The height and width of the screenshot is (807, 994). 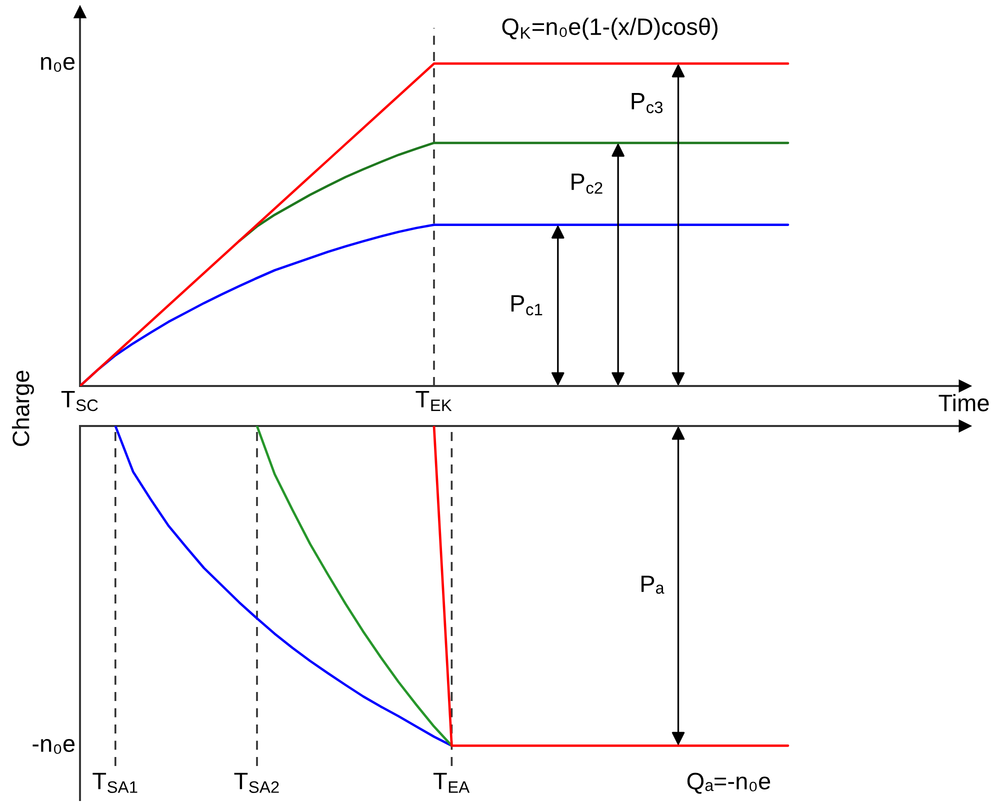 I want to click on x-tick-label: T$_{SA2}$, so click(x=256, y=782).